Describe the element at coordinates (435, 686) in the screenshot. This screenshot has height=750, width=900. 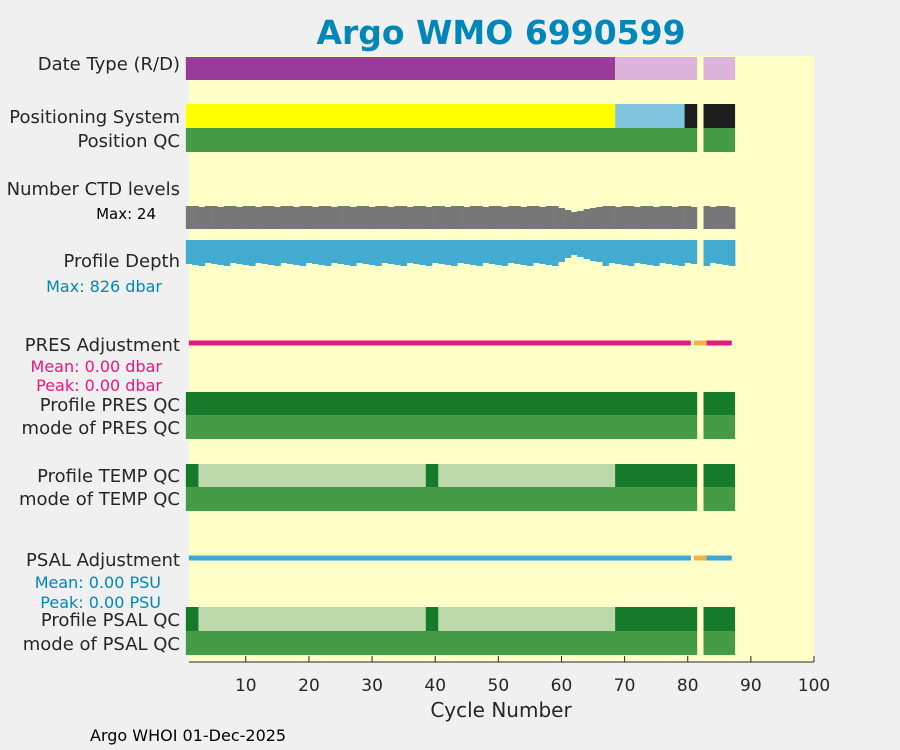
I see `x-tick-label-40: 40` at that location.